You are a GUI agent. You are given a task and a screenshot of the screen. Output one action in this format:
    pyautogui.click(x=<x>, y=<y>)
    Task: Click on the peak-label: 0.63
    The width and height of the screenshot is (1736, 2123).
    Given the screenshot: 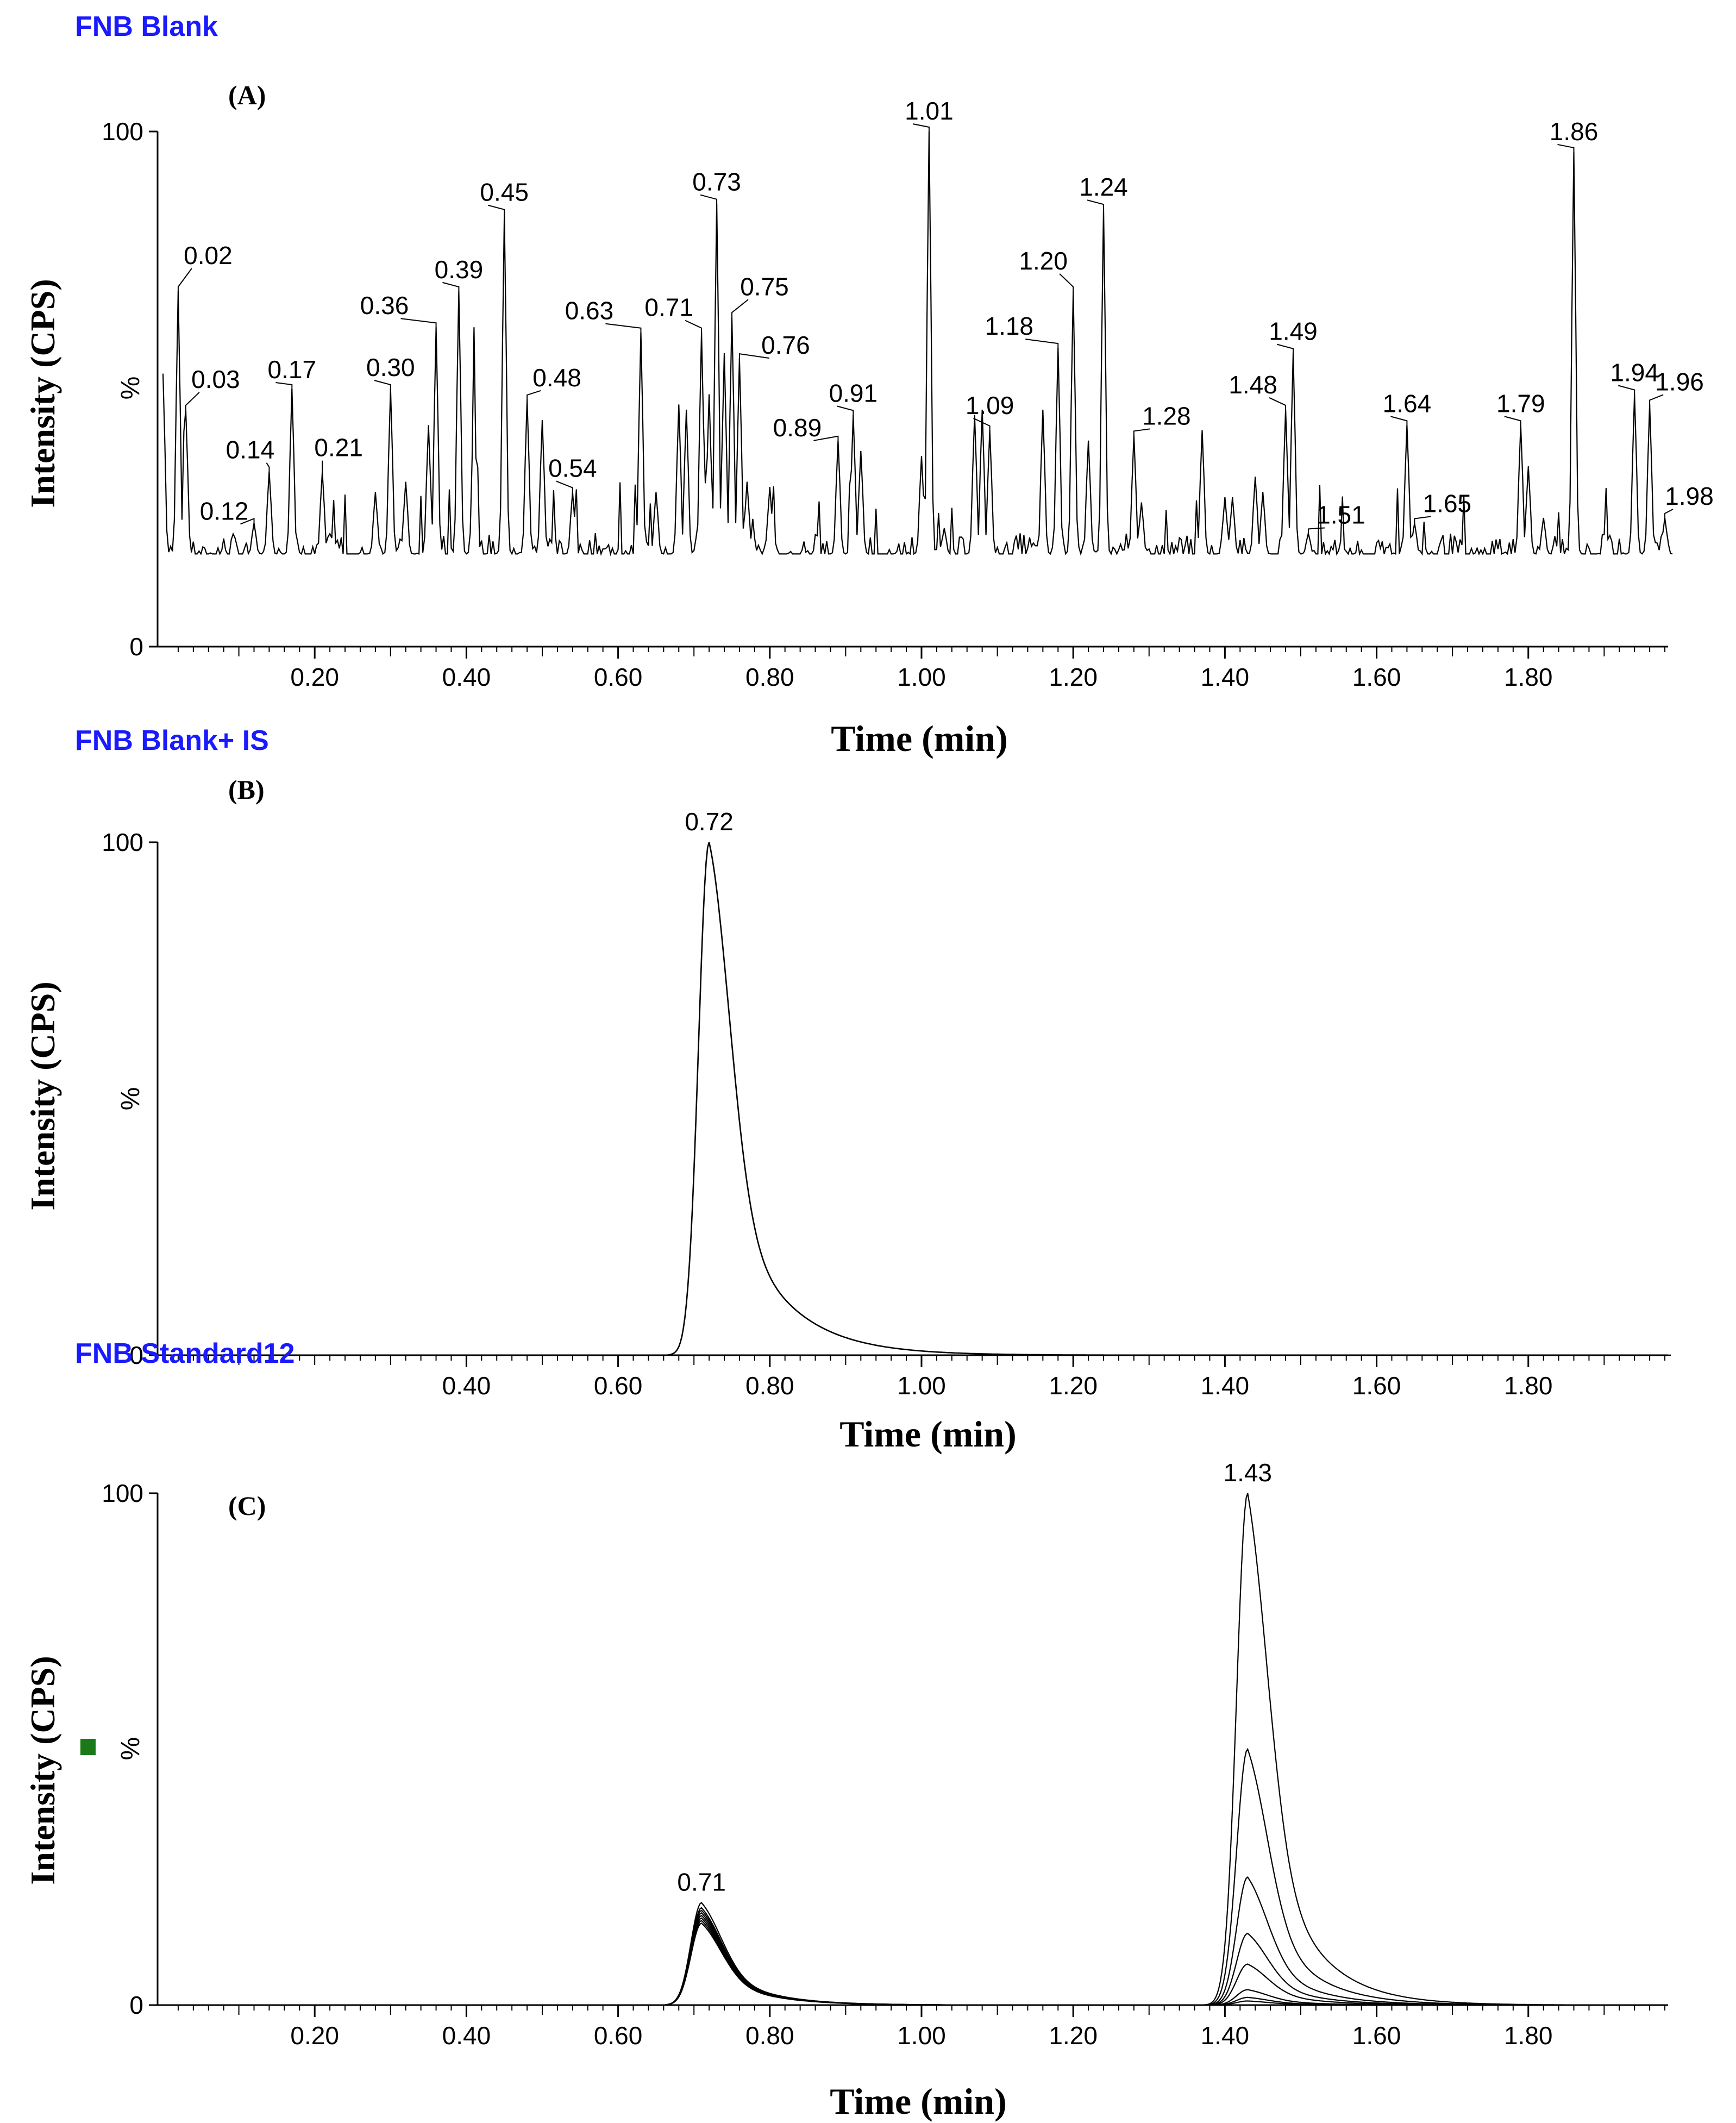 What is the action you would take?
    pyautogui.click(x=590, y=311)
    